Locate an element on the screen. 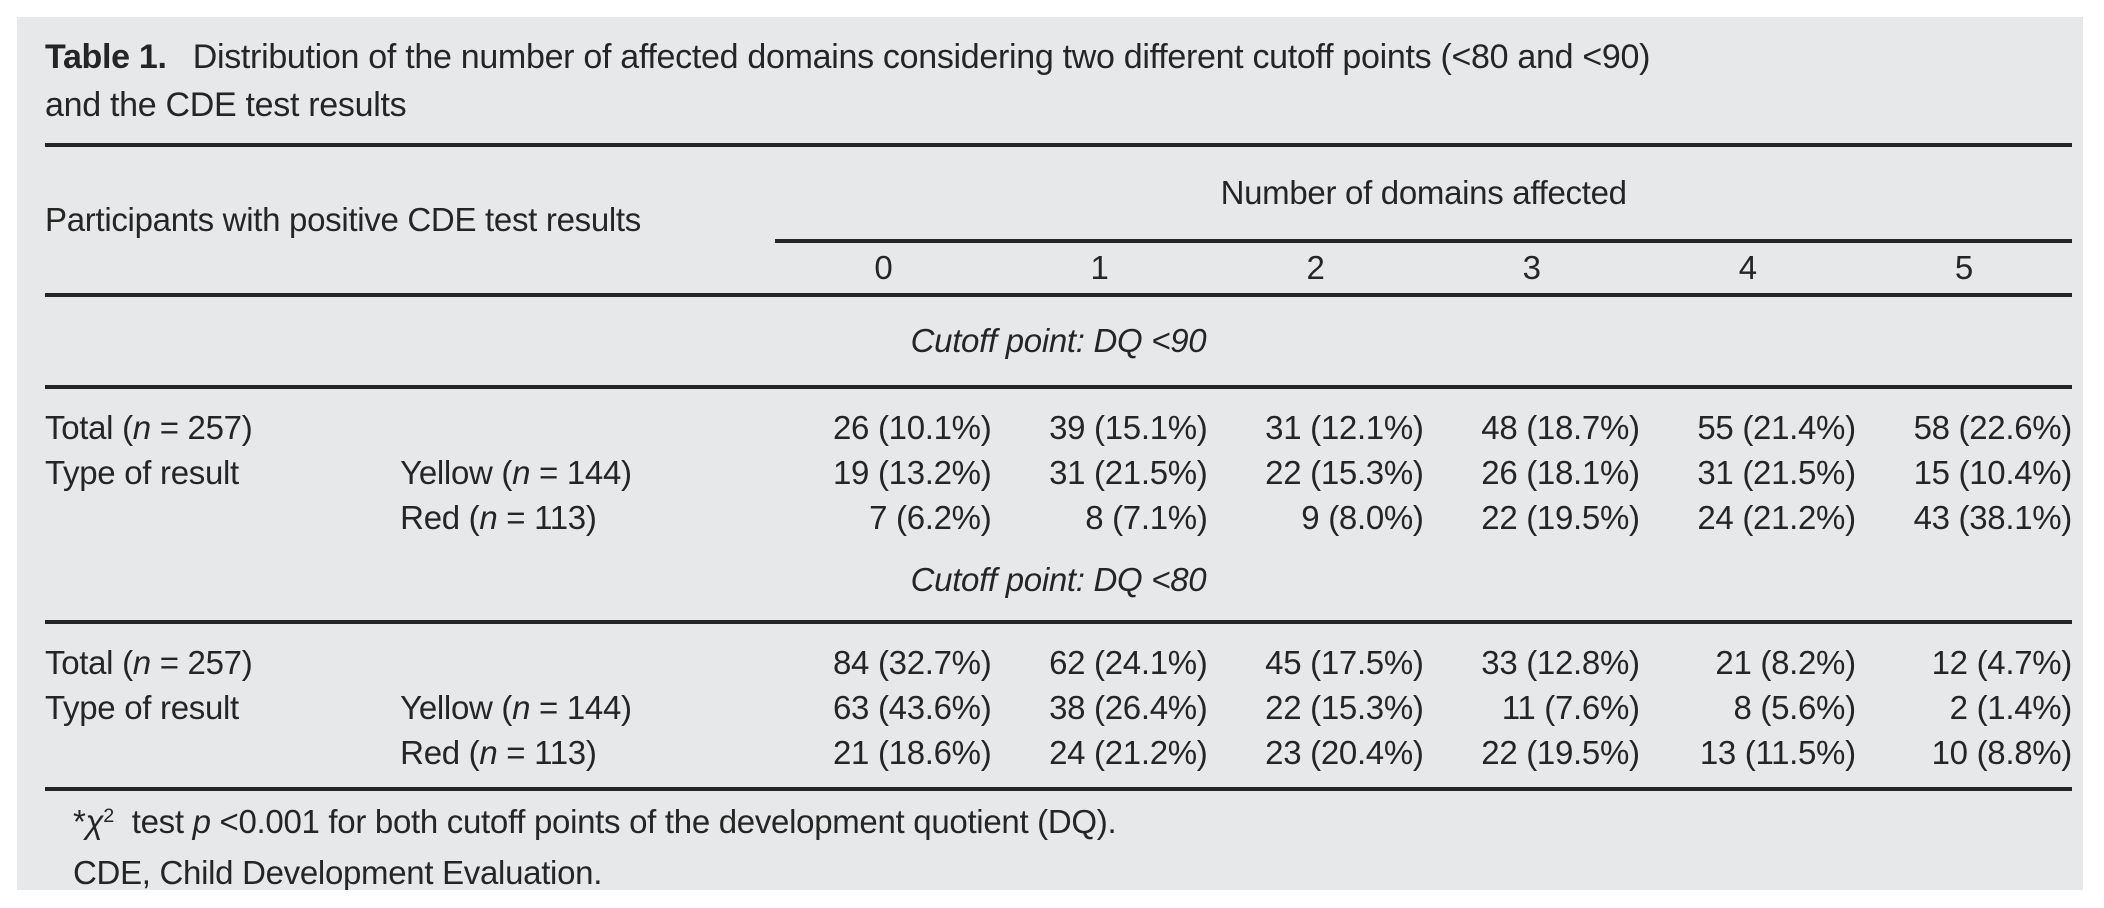  table-number-label: Table 1. is located at coordinates (106, 57).